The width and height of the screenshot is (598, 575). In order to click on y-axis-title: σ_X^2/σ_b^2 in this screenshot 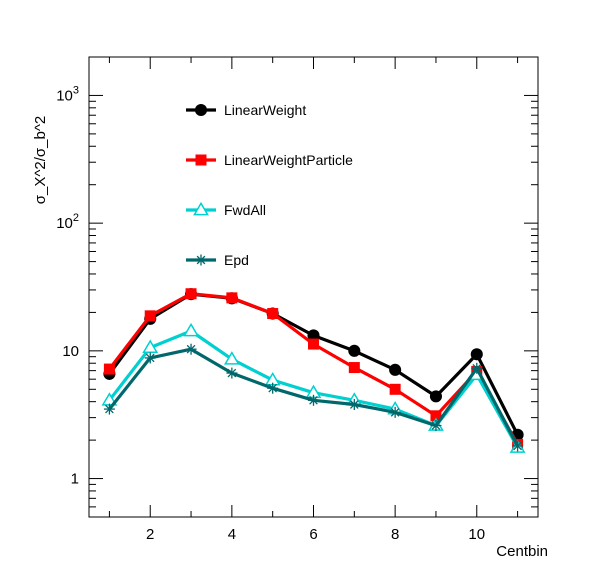, I will do `click(40, 160)`.